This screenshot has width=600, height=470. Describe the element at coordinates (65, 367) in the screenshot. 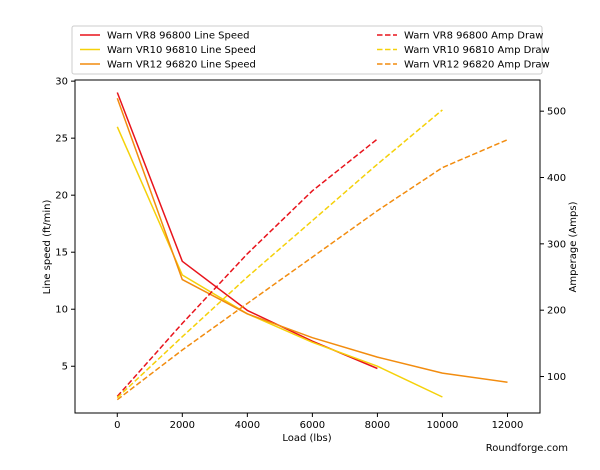

I see `y-left-tick-label: 5` at that location.